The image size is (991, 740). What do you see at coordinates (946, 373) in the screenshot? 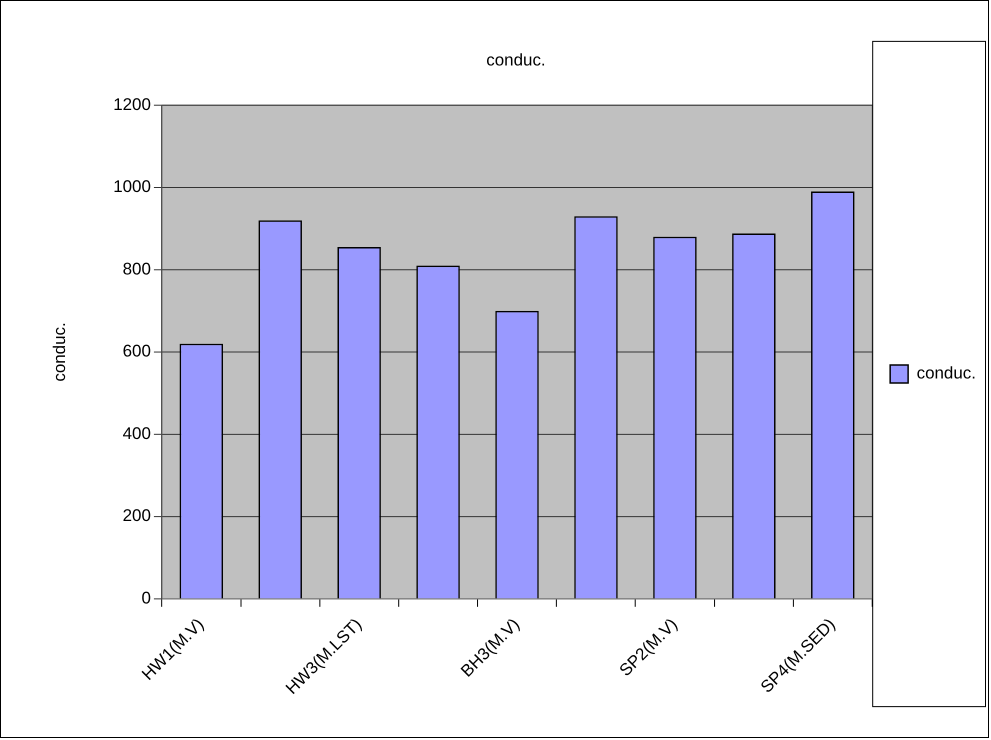
I see `legend-label: conduc.` at bounding box center [946, 373].